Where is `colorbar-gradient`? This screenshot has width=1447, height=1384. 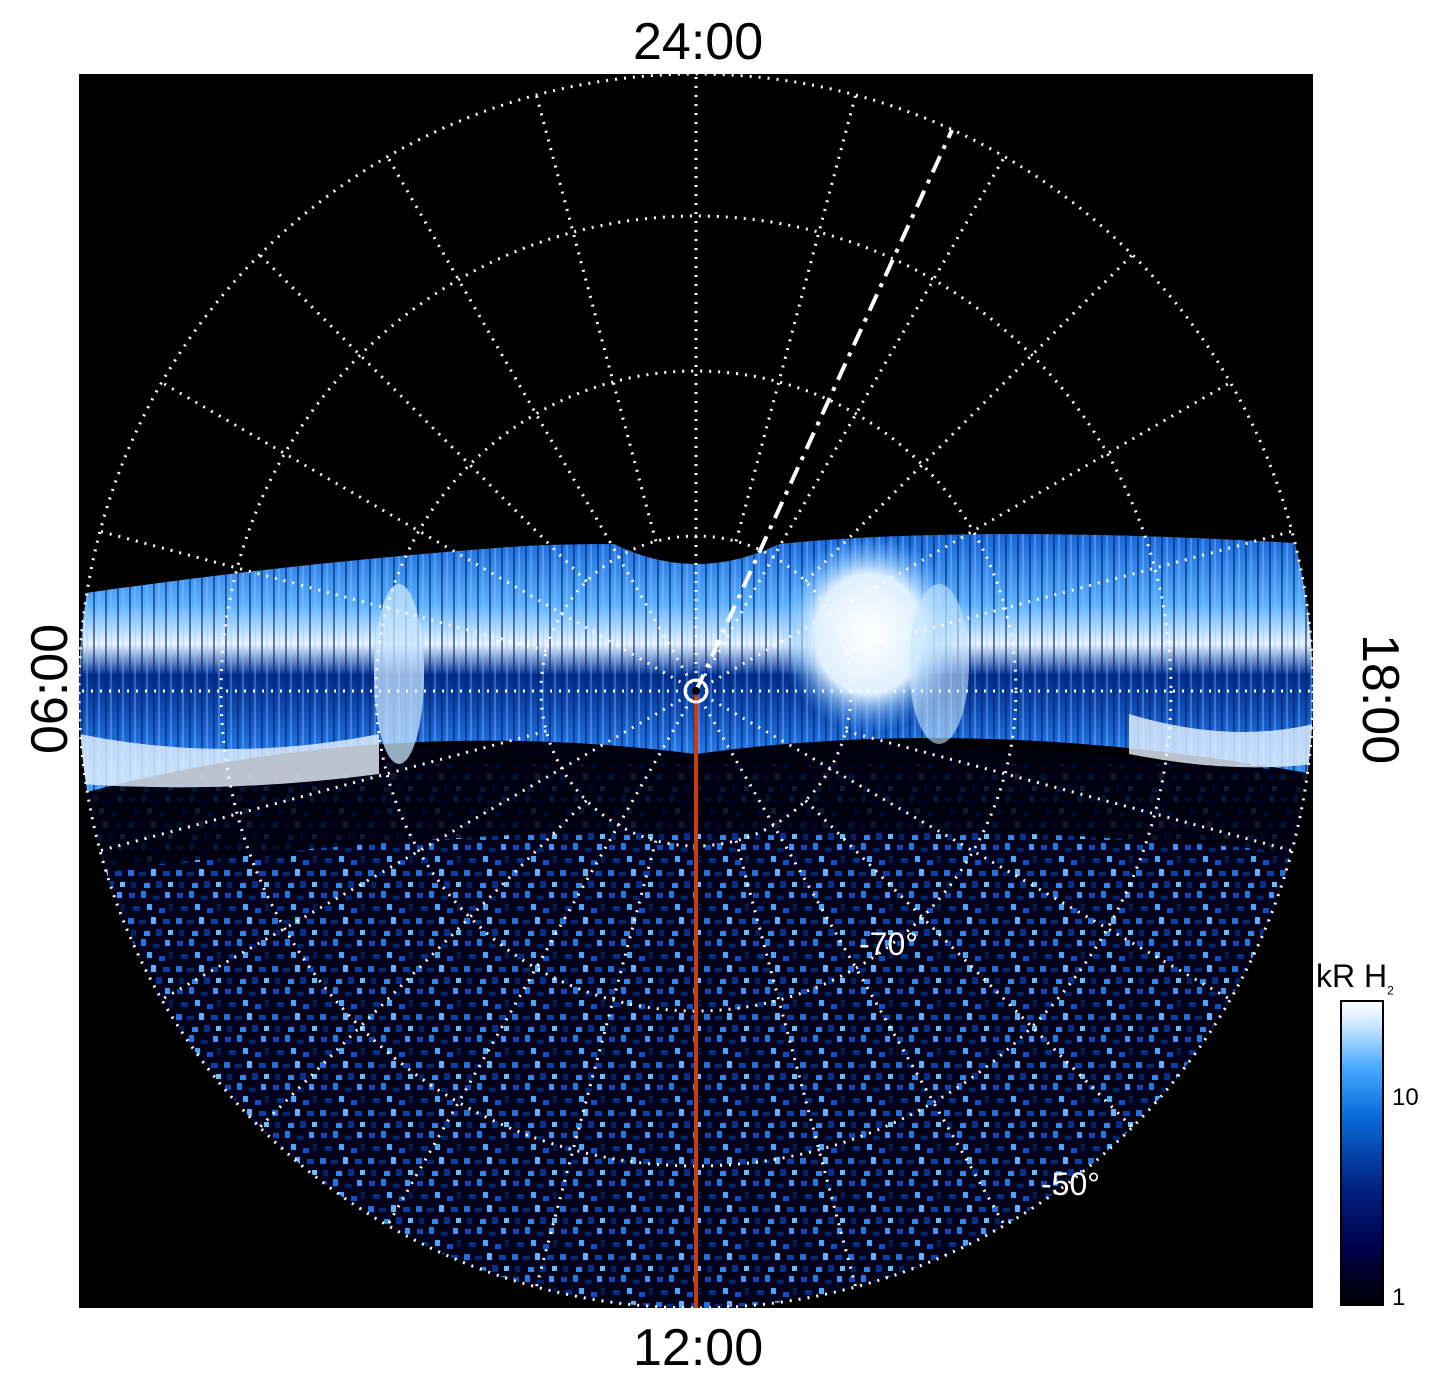
colorbar-gradient is located at coordinates (1362, 1153).